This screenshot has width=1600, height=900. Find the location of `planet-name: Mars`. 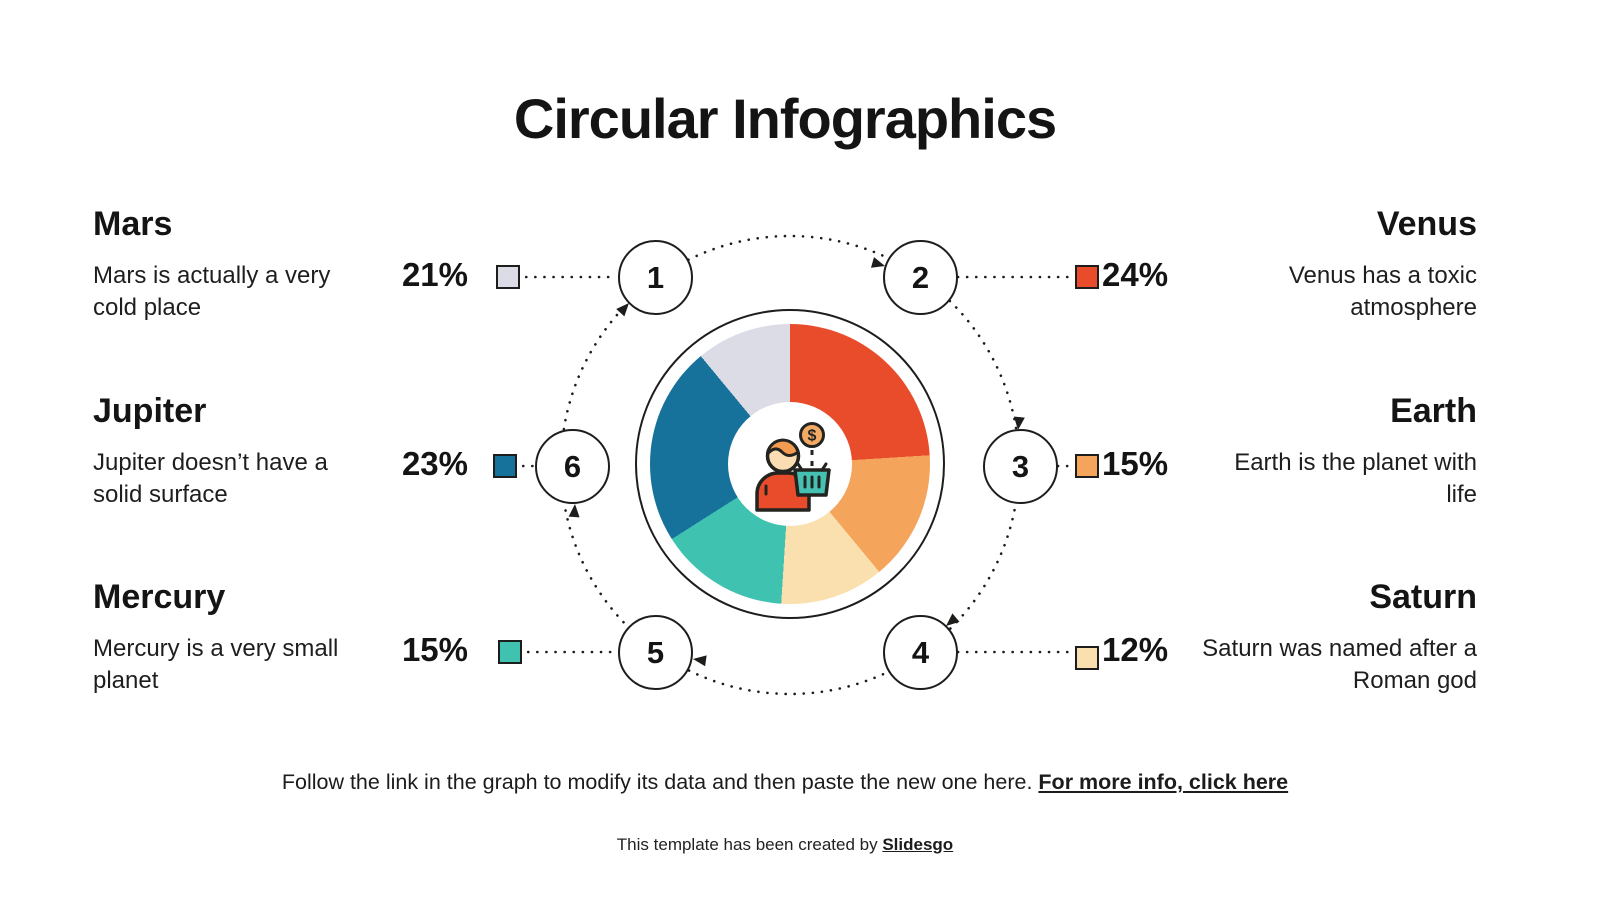

planet-name: Mars is located at coordinates (133, 224).